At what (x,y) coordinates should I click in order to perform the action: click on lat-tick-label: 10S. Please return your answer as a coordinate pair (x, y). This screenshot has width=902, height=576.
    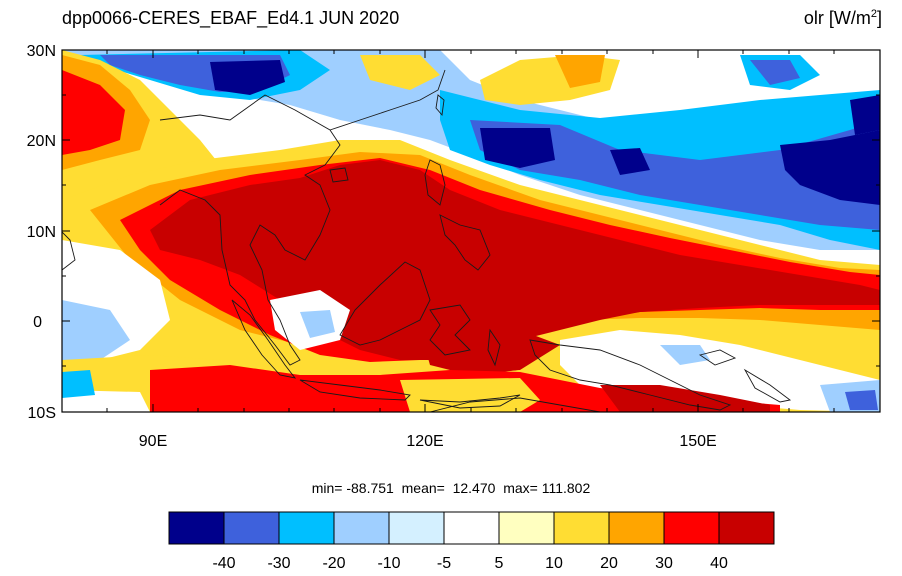
    Looking at the image, I should click on (42, 413).